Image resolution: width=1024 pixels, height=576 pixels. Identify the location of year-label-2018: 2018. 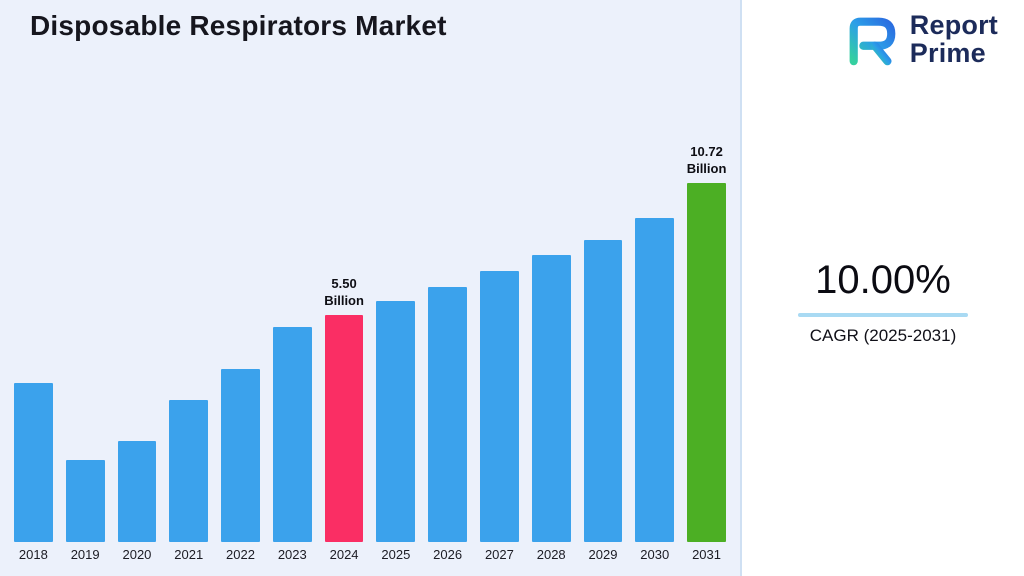
(33, 554).